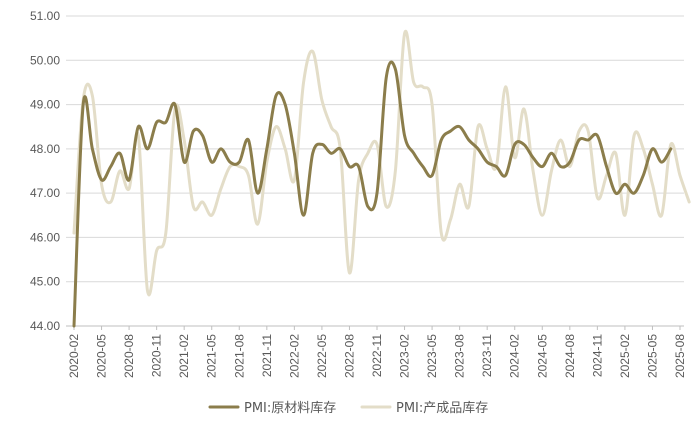 The image size is (700, 430). What do you see at coordinates (652, 356) in the screenshot?
I see `x-tick-label: 2025-05` at bounding box center [652, 356].